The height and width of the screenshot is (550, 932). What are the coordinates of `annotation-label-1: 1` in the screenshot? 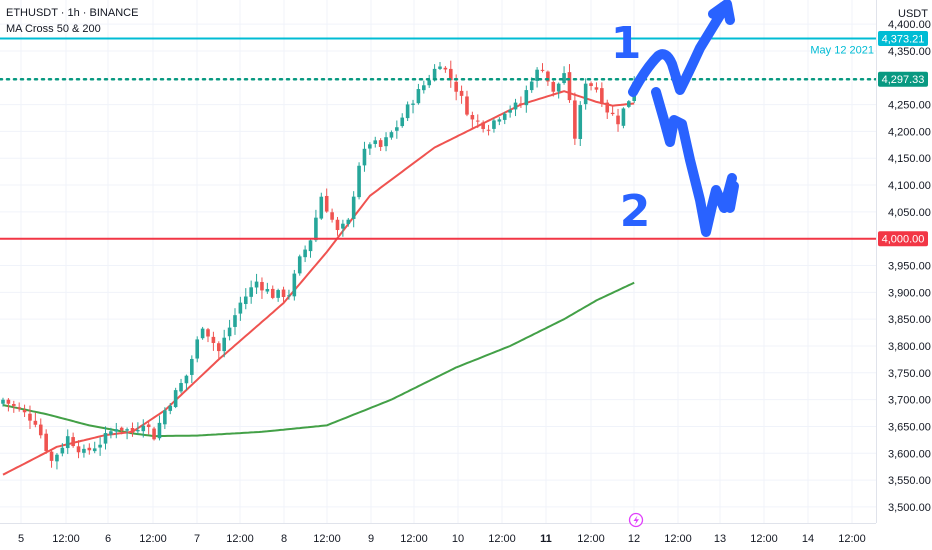 It's located at (626, 43).